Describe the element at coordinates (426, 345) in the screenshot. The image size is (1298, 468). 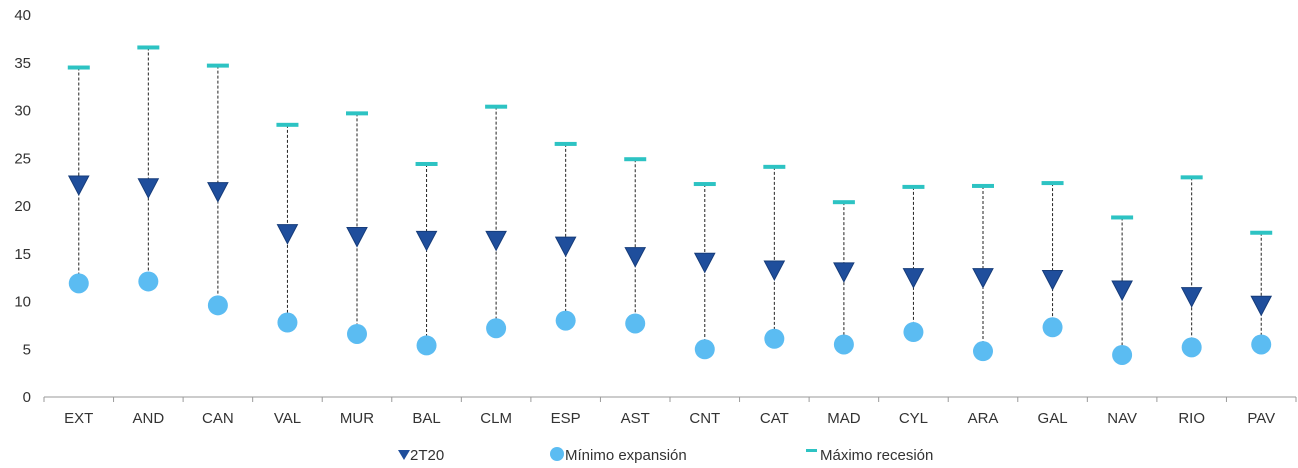
I see `point-minimo-expansion-bal` at that location.